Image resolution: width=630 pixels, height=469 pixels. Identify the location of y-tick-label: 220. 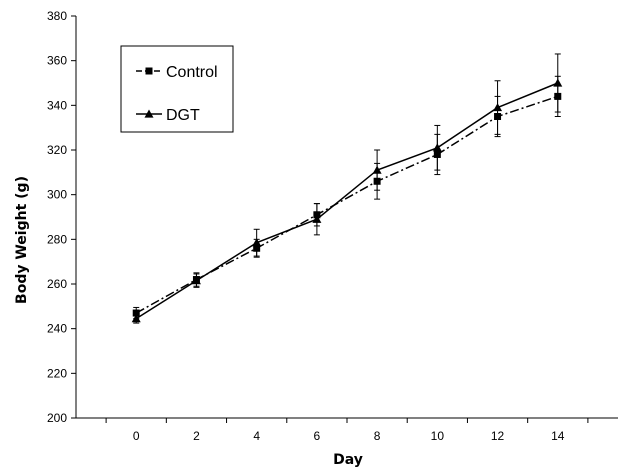
(57, 373).